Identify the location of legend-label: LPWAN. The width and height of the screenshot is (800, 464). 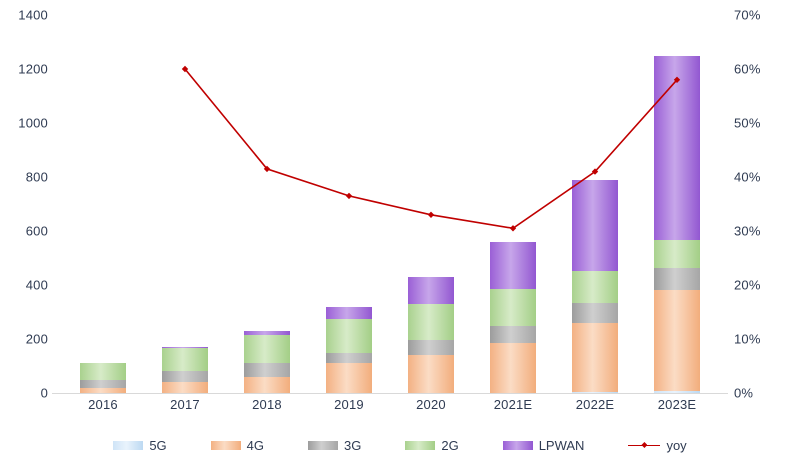
(561, 445).